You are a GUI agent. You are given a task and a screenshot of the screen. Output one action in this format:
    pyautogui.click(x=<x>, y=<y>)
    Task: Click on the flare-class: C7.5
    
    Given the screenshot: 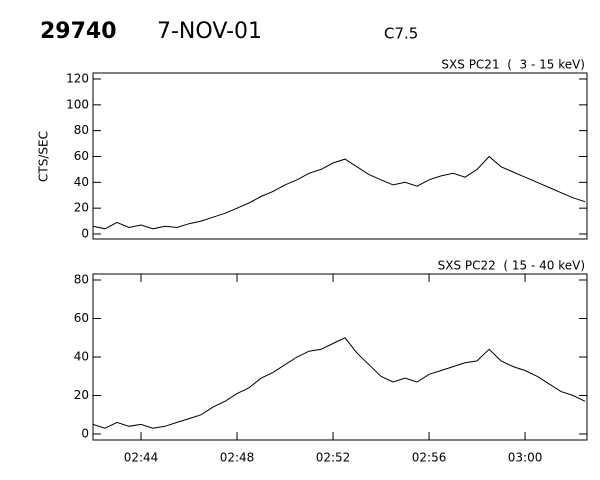 What is the action you would take?
    pyautogui.click(x=401, y=34)
    